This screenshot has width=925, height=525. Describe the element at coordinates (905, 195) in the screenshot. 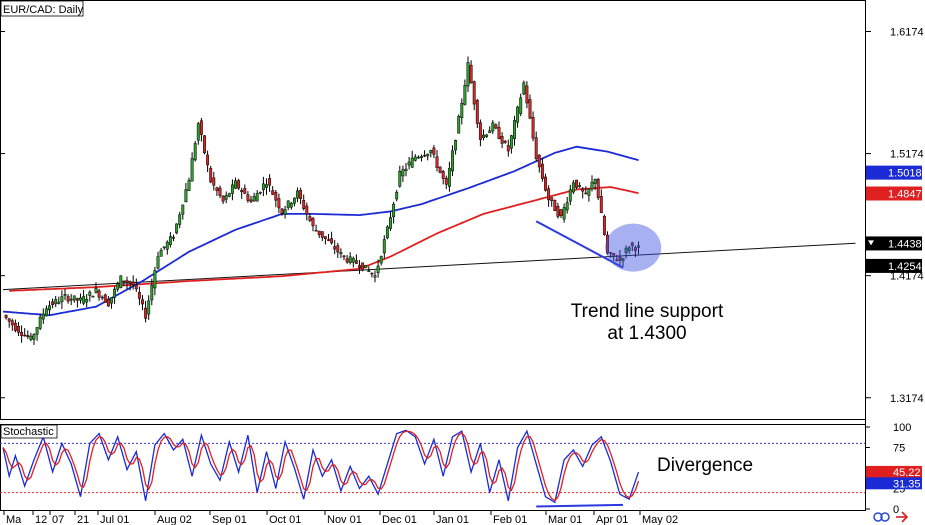

I see `price-tag-label: 1.4847` at that location.